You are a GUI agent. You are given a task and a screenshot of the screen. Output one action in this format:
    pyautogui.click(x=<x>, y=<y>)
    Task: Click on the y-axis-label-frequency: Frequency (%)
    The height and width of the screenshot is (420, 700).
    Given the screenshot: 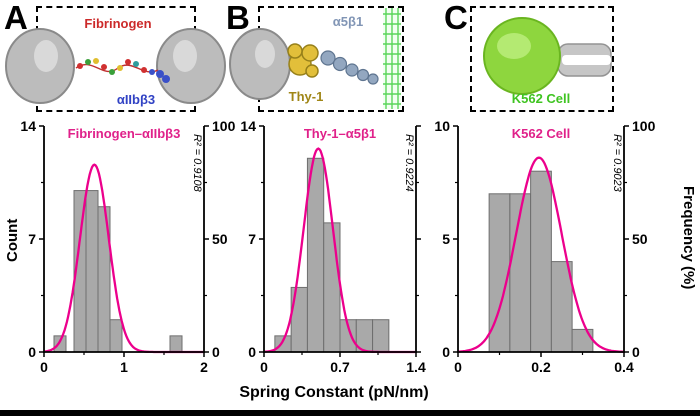 What is the action you would take?
    pyautogui.click(x=688, y=238)
    